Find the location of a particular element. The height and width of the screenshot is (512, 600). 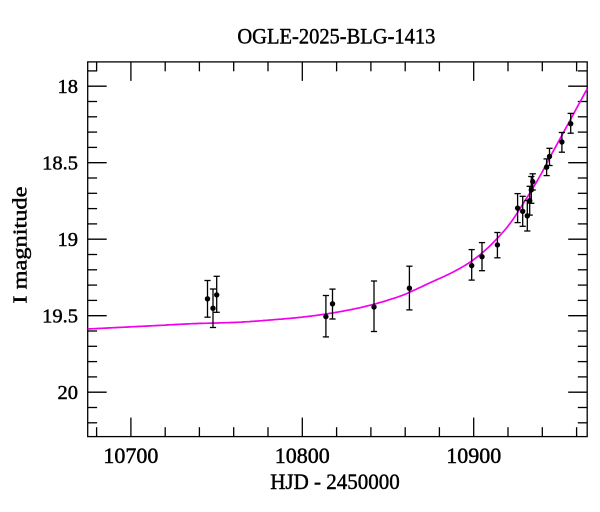

svg-text: 19 is located at coordinates (68, 240).